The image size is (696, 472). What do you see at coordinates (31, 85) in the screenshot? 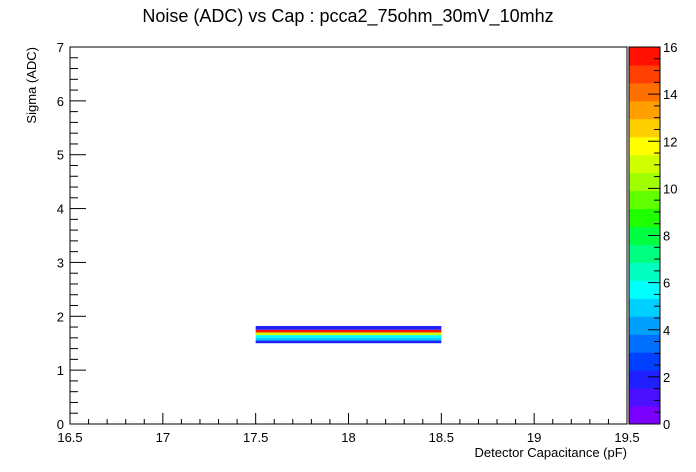
I see `y-axis-label: Sigma (ADC)` at bounding box center [31, 85].